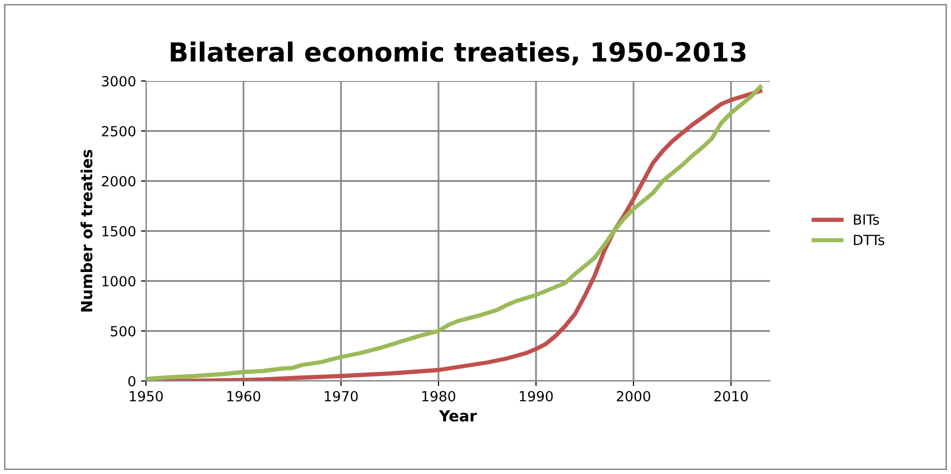 Image resolution: width=951 pixels, height=474 pixels. Describe the element at coordinates (119, 131) in the screenshot. I see `y-tick-label: 2500` at that location.